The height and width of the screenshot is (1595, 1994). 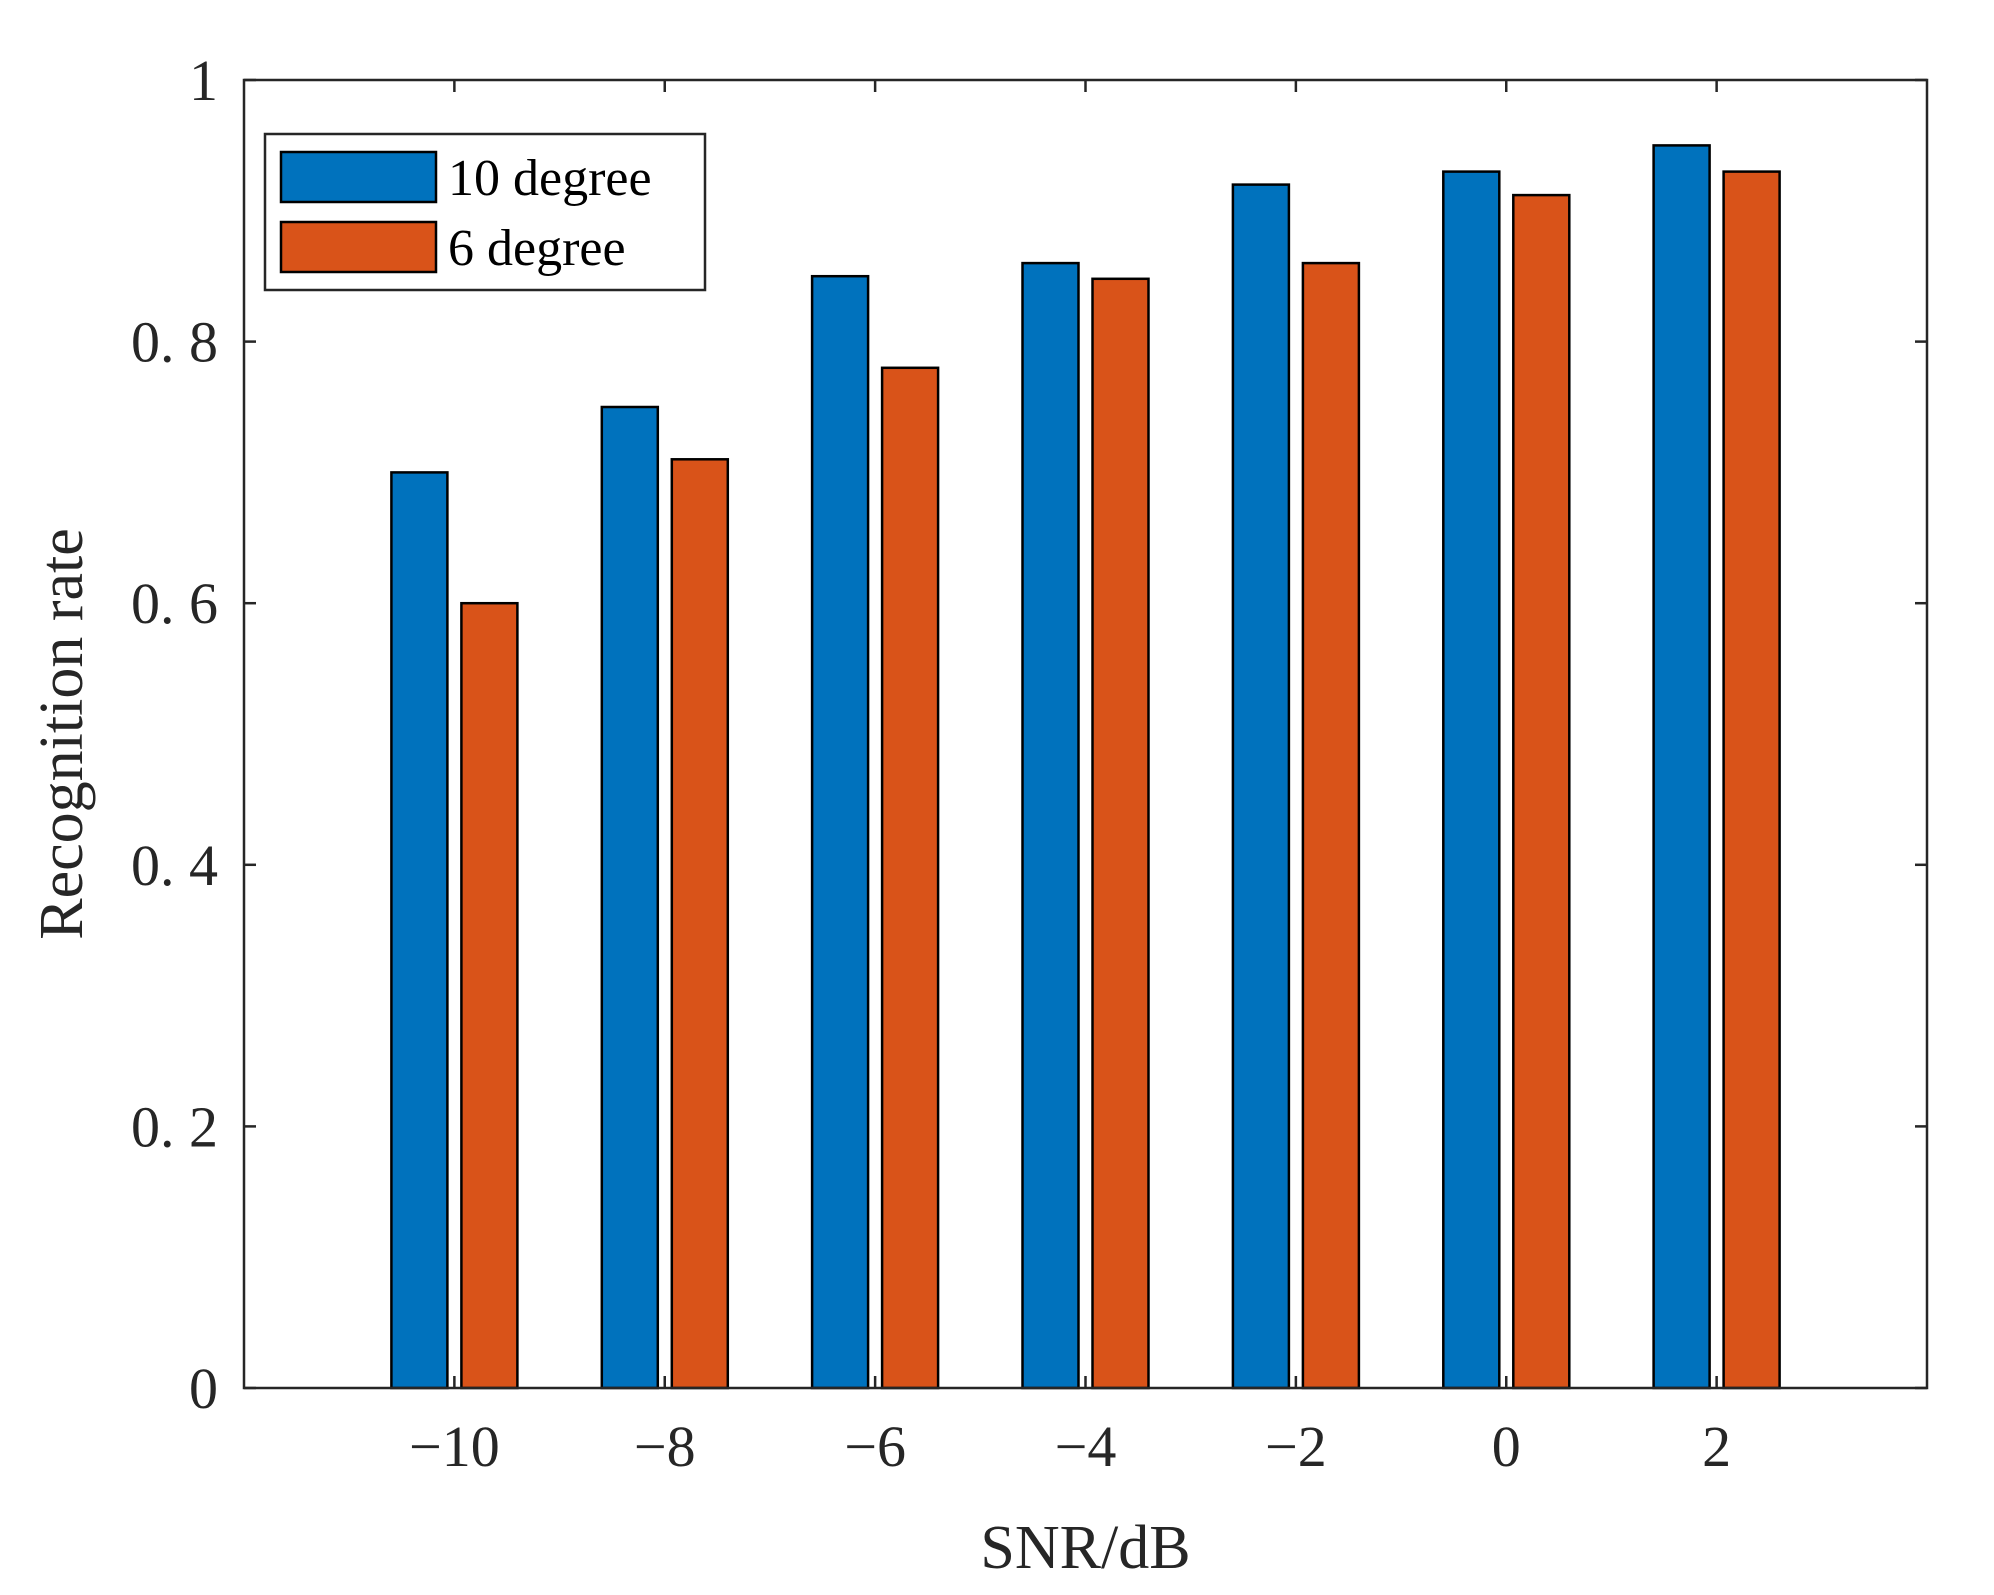 What do you see at coordinates (537, 248) in the screenshot?
I see `legend-label-1: 6 degree` at bounding box center [537, 248].